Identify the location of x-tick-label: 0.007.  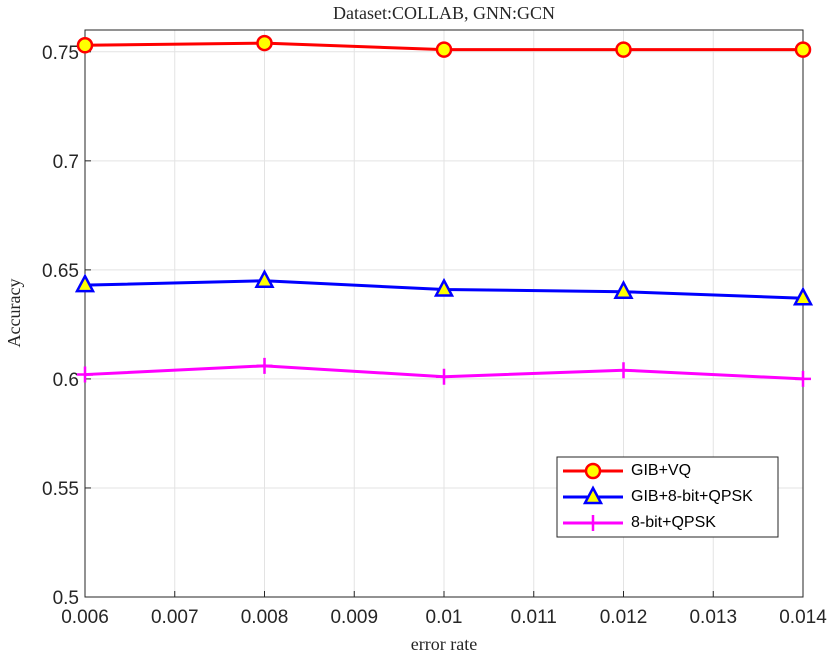
(175, 617).